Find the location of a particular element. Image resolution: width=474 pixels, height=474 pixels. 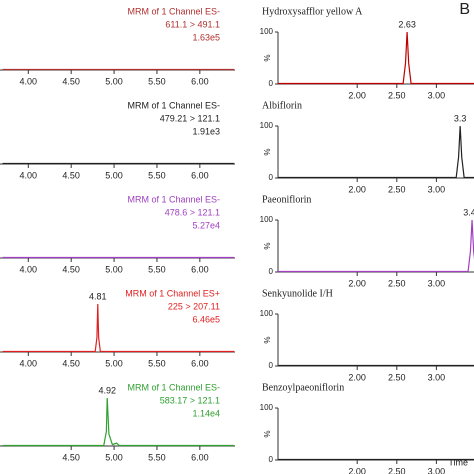

channel-info: 1.63e5 is located at coordinates (206, 37).